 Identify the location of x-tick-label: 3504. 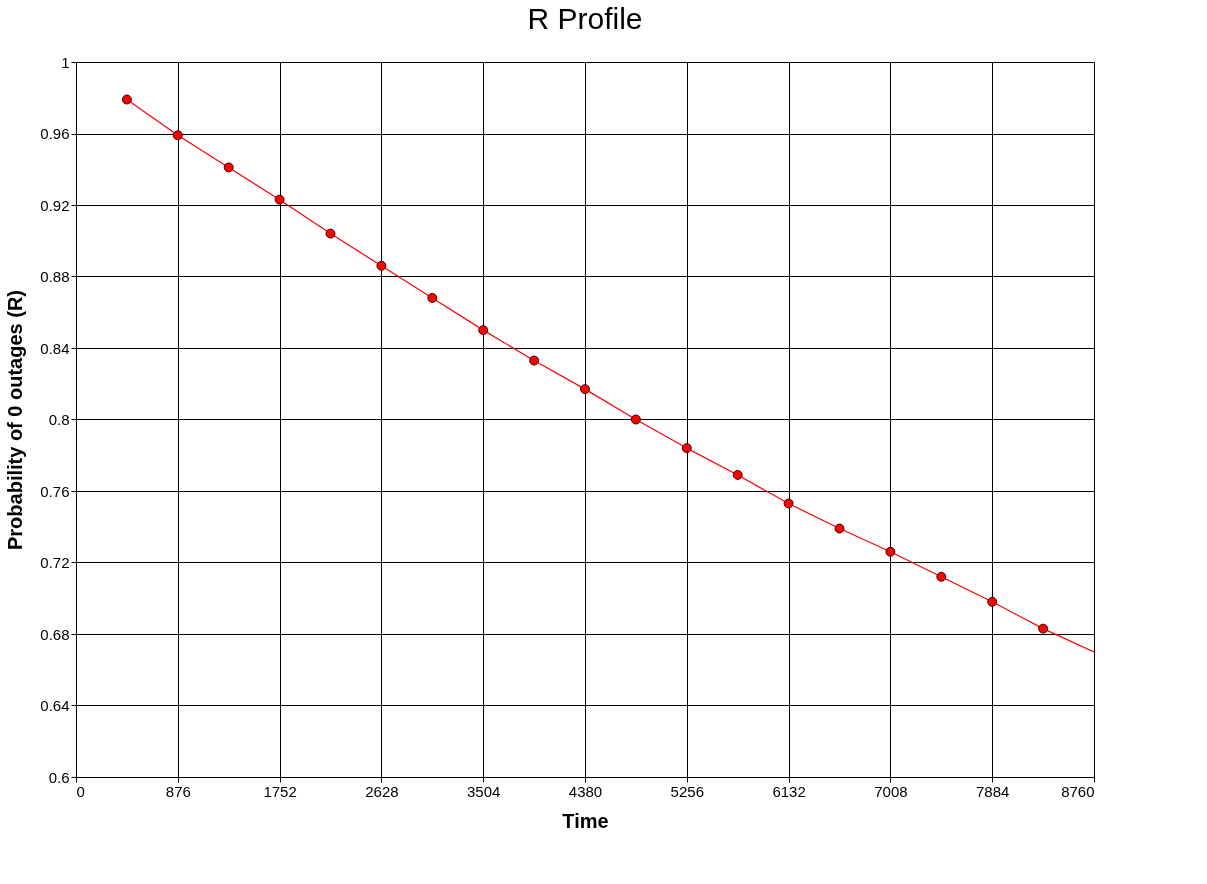
(484, 791).